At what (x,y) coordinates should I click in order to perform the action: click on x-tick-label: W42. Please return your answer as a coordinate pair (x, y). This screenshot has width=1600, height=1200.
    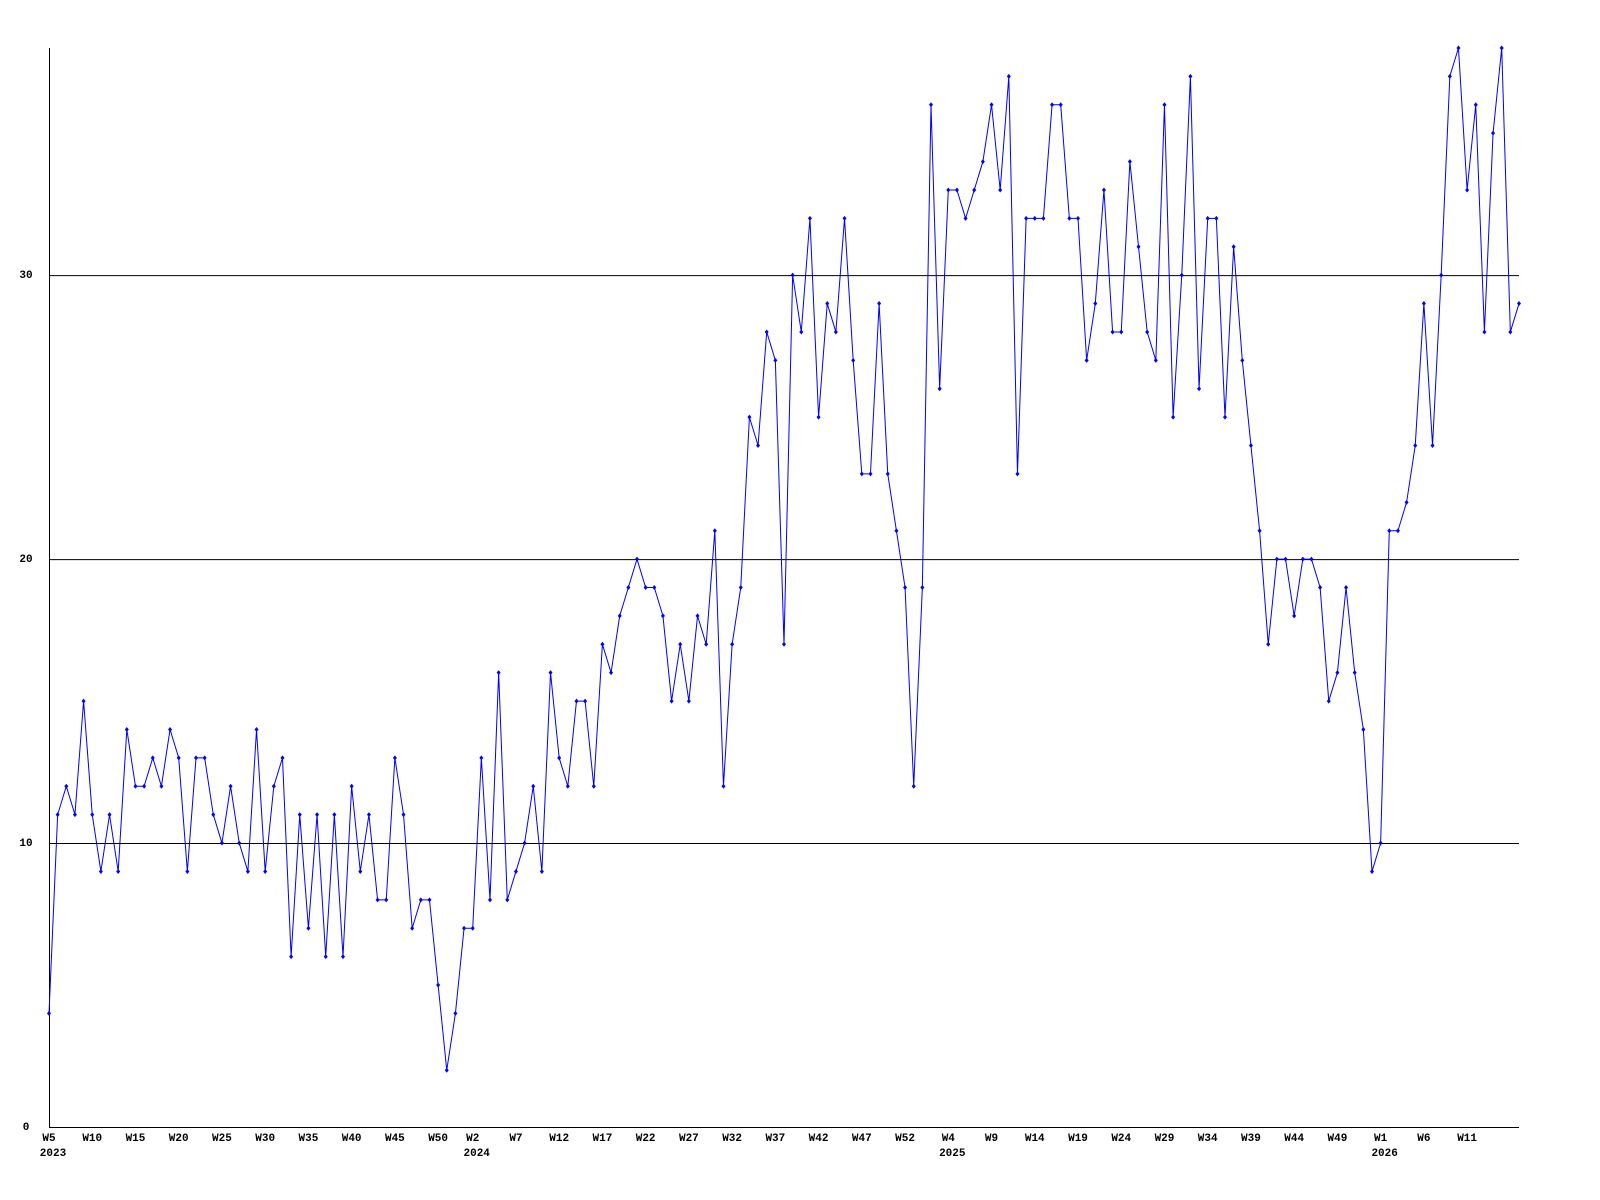
    Looking at the image, I should click on (819, 1139).